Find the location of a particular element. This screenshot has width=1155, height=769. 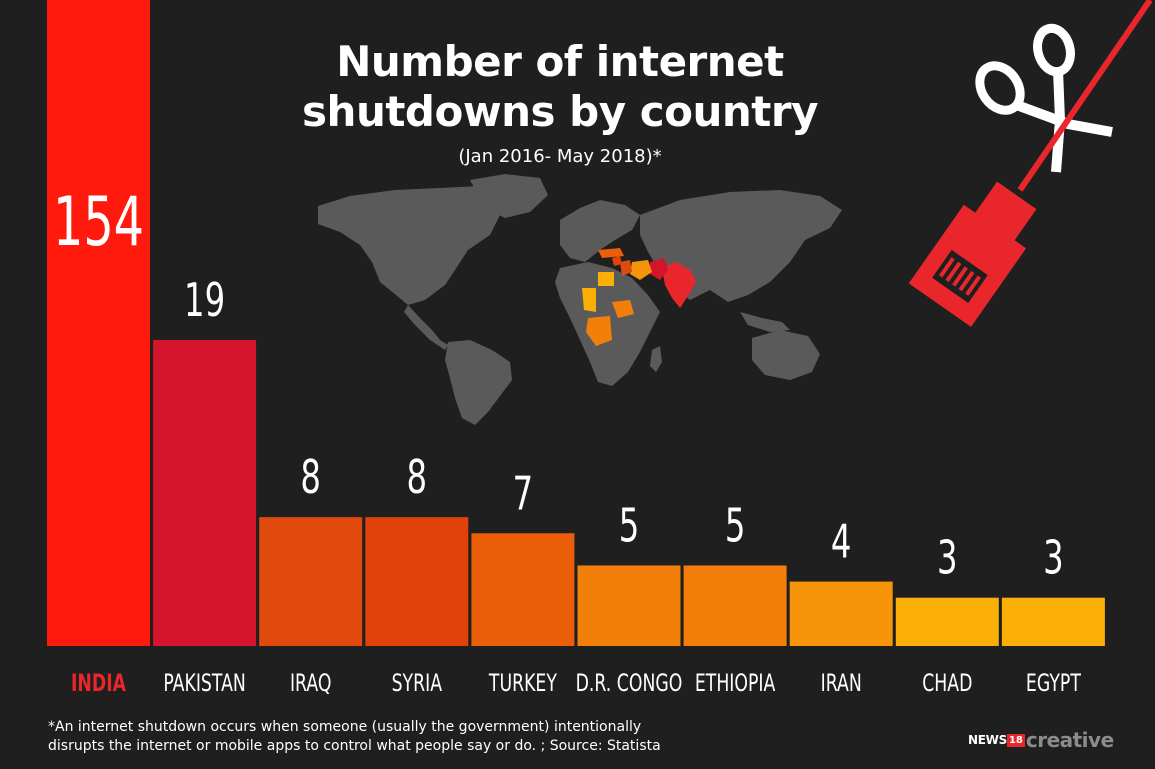

category-label-egypt: EGYPT is located at coordinates (1053, 683).